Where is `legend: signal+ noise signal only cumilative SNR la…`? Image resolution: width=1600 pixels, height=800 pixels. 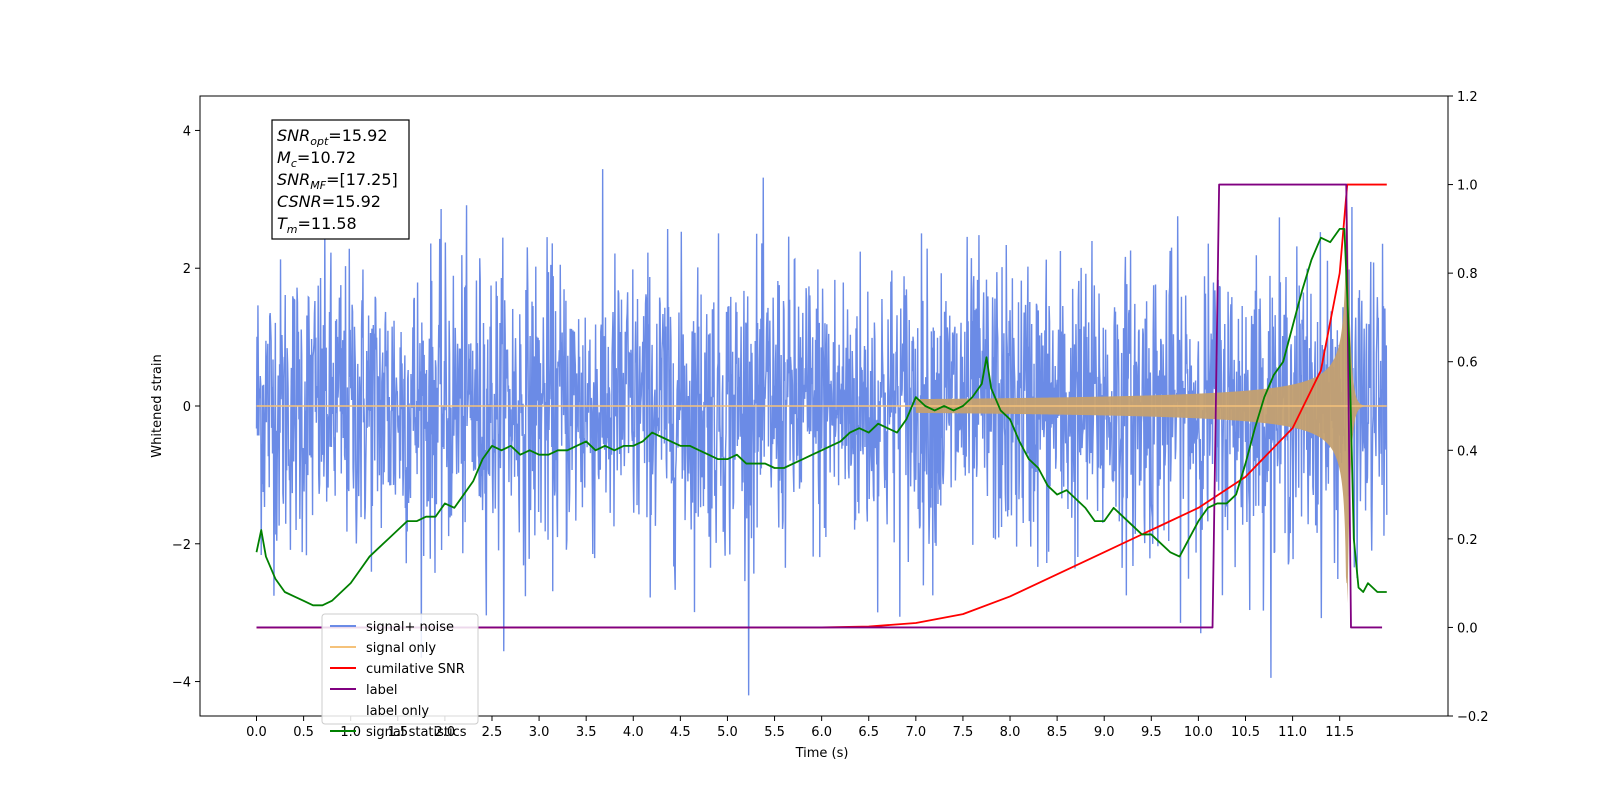
legend: signal+ noise signal only cumilative SNR la… is located at coordinates (400, 676).